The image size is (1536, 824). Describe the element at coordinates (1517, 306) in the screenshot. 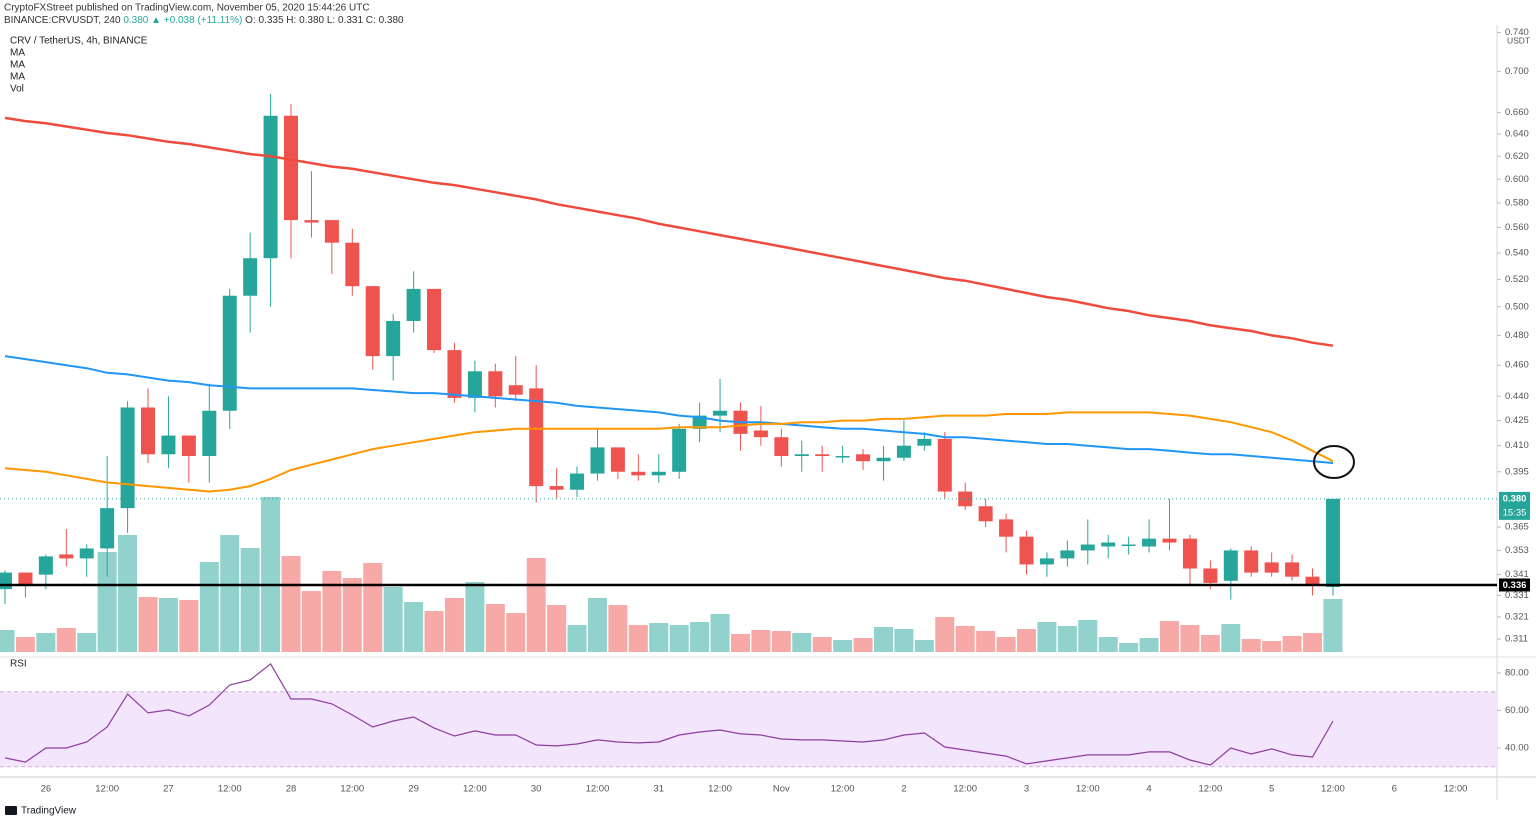

I see `y-tick-label: 0.500` at that location.